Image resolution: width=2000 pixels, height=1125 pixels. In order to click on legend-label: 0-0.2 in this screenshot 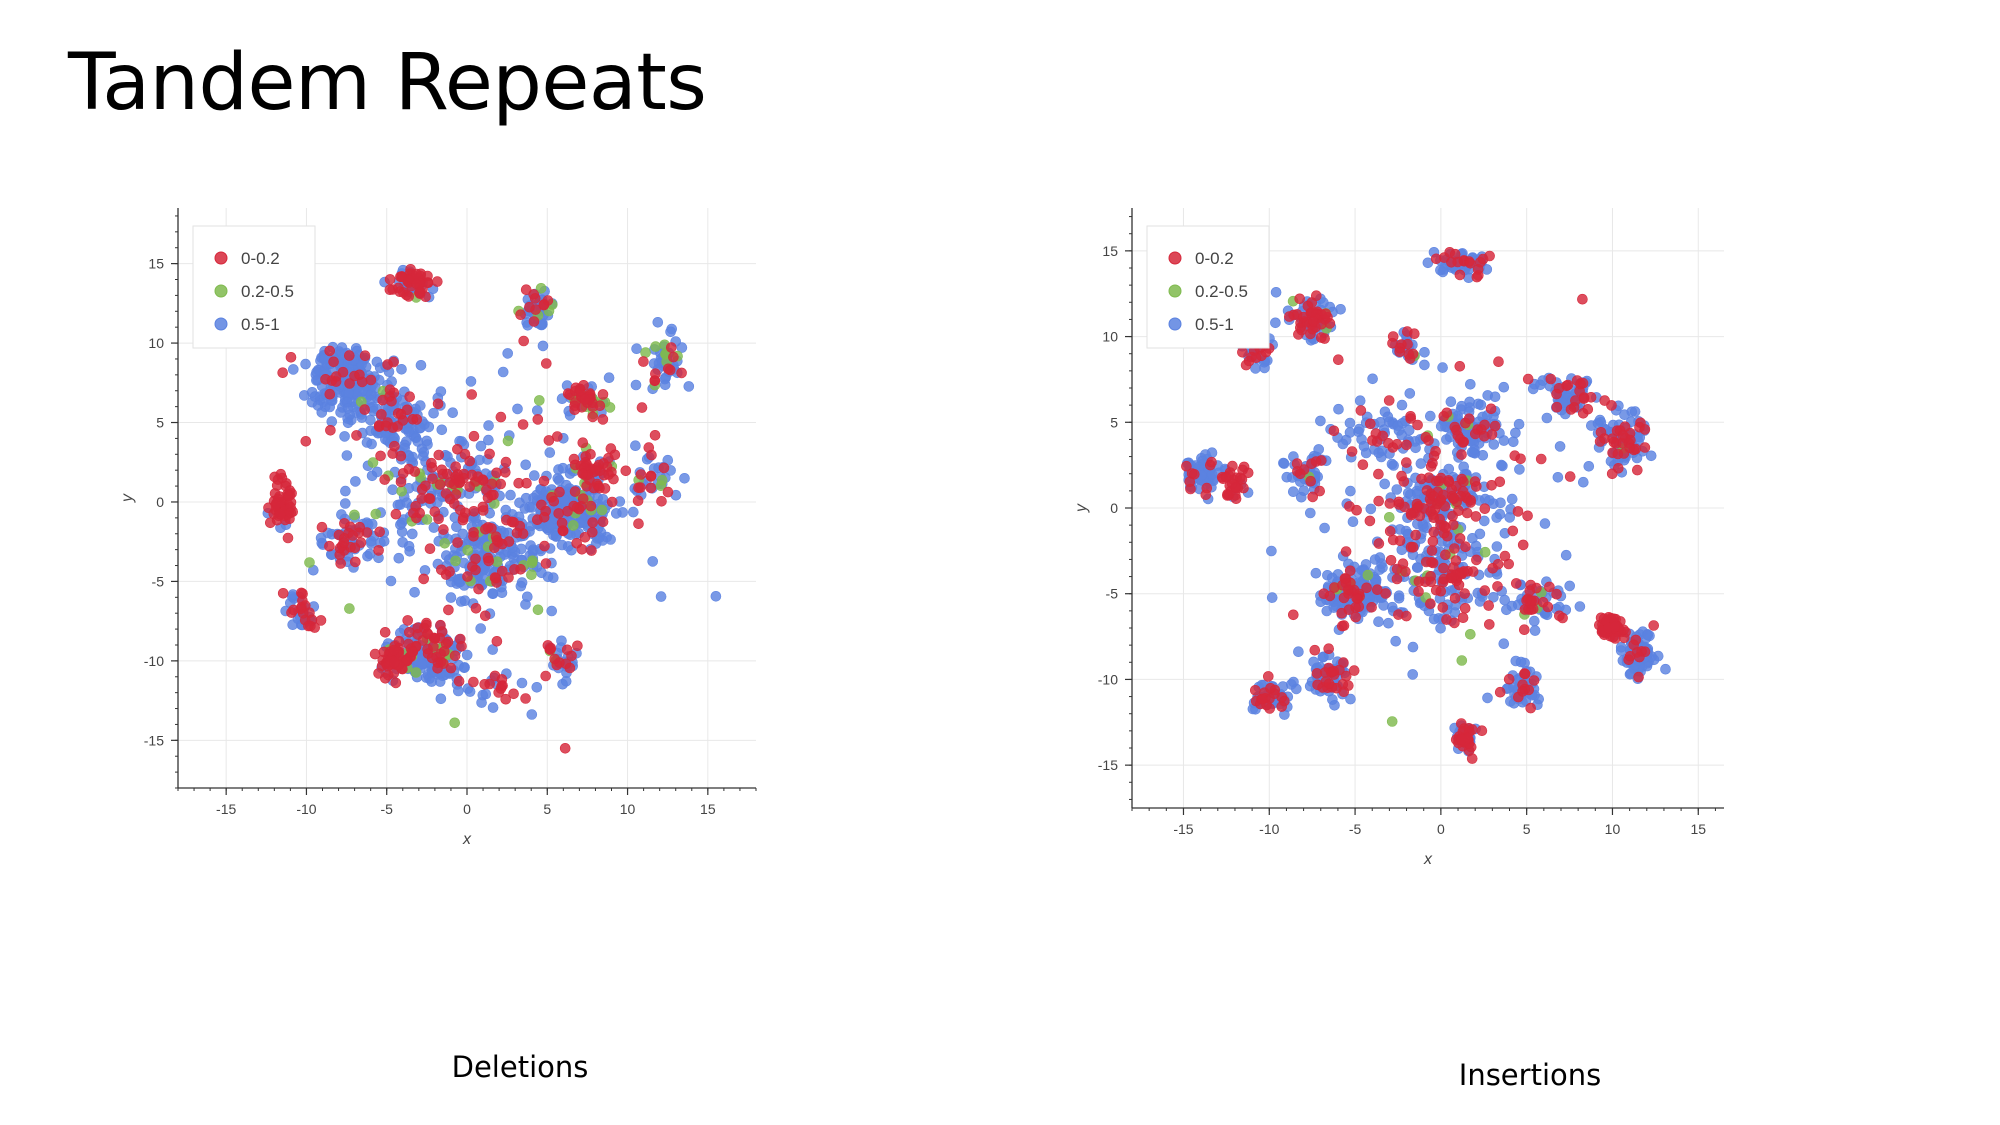, I will do `click(260, 258)`.